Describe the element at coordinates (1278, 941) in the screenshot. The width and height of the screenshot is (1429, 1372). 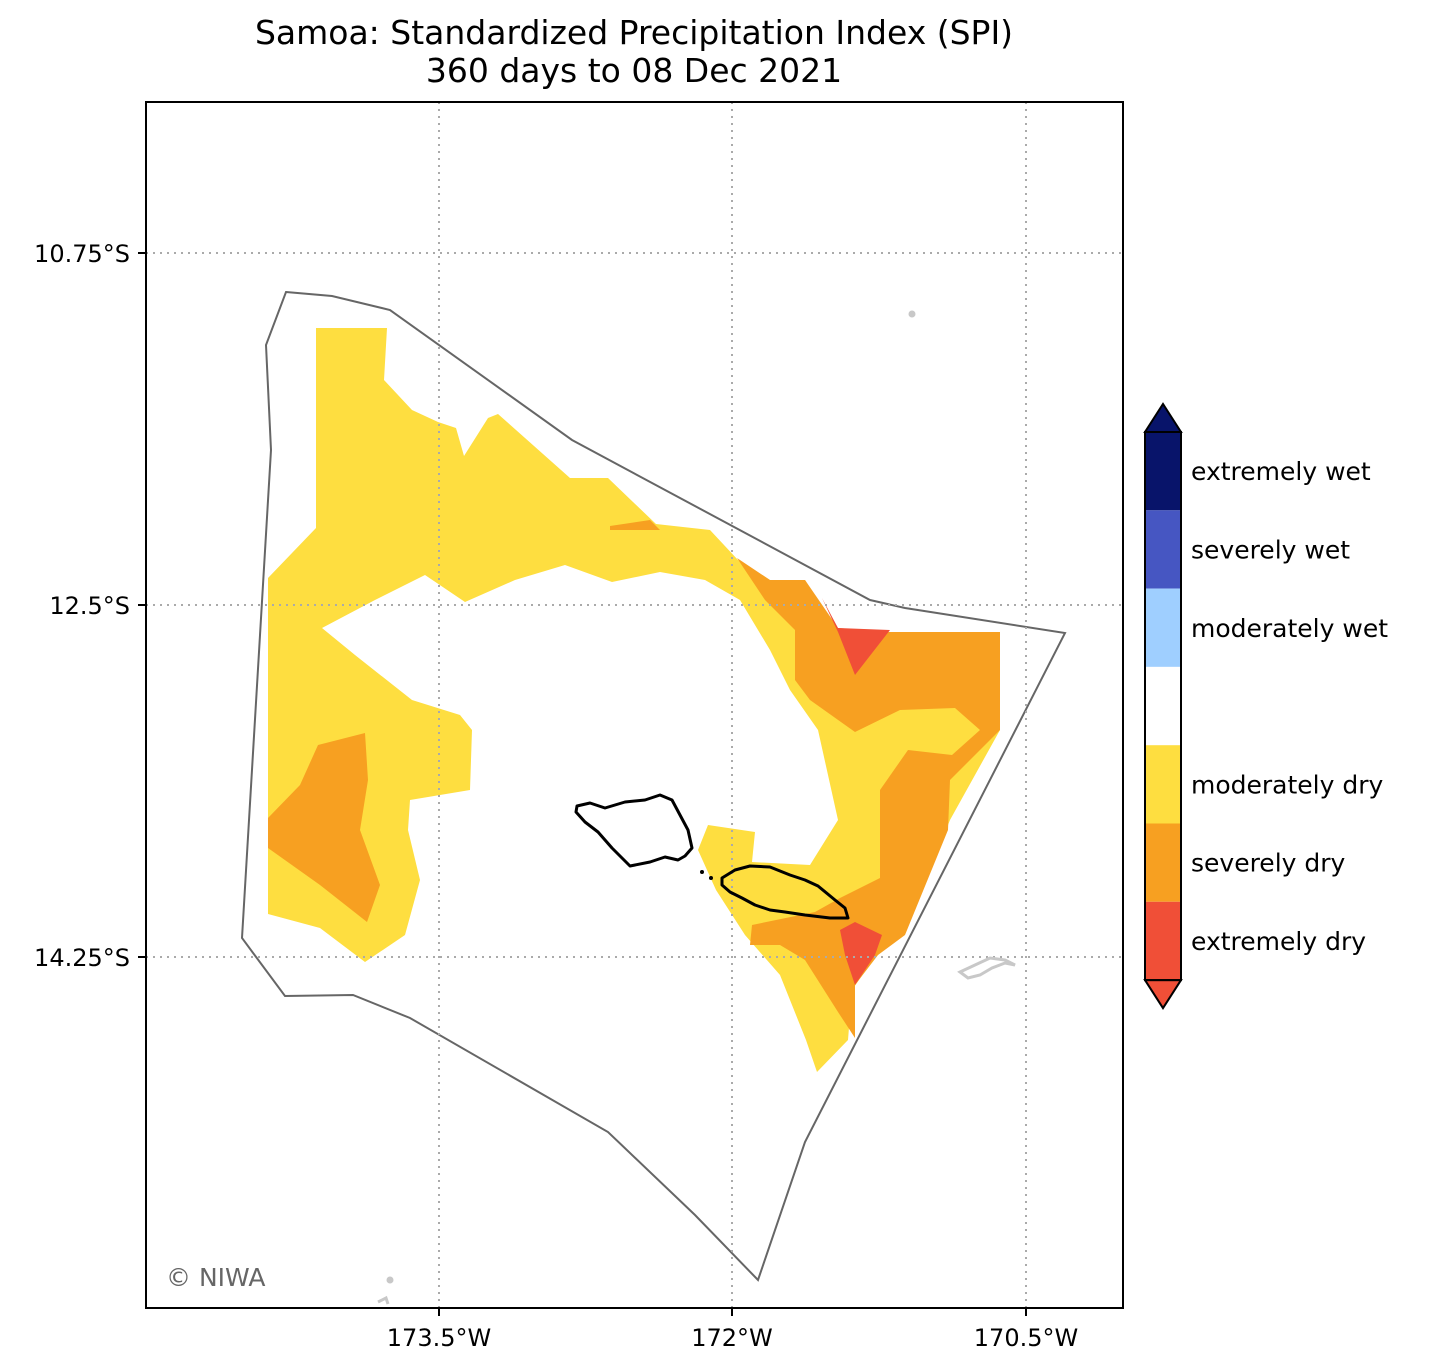
I see `colorbar-label-extremely-dry: extremely dry` at that location.